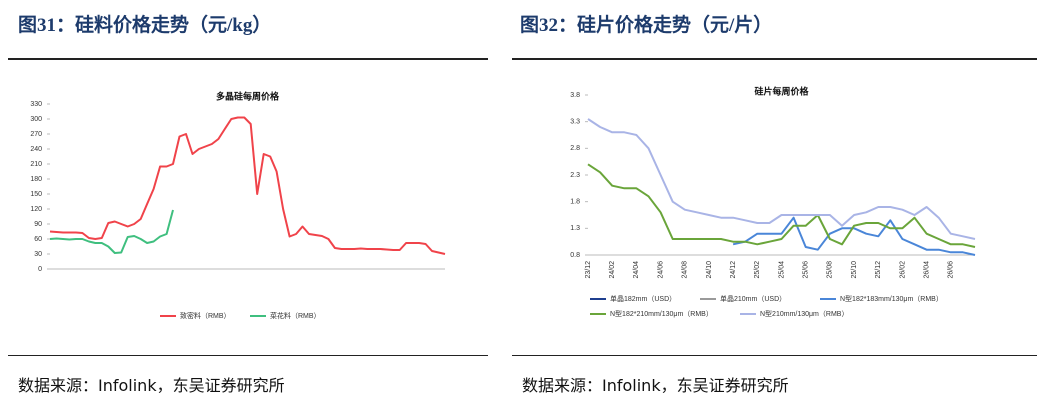 Image resolution: width=1044 pixels, height=411 pixels. I want to click on y-tick-label: 60, so click(38, 239).